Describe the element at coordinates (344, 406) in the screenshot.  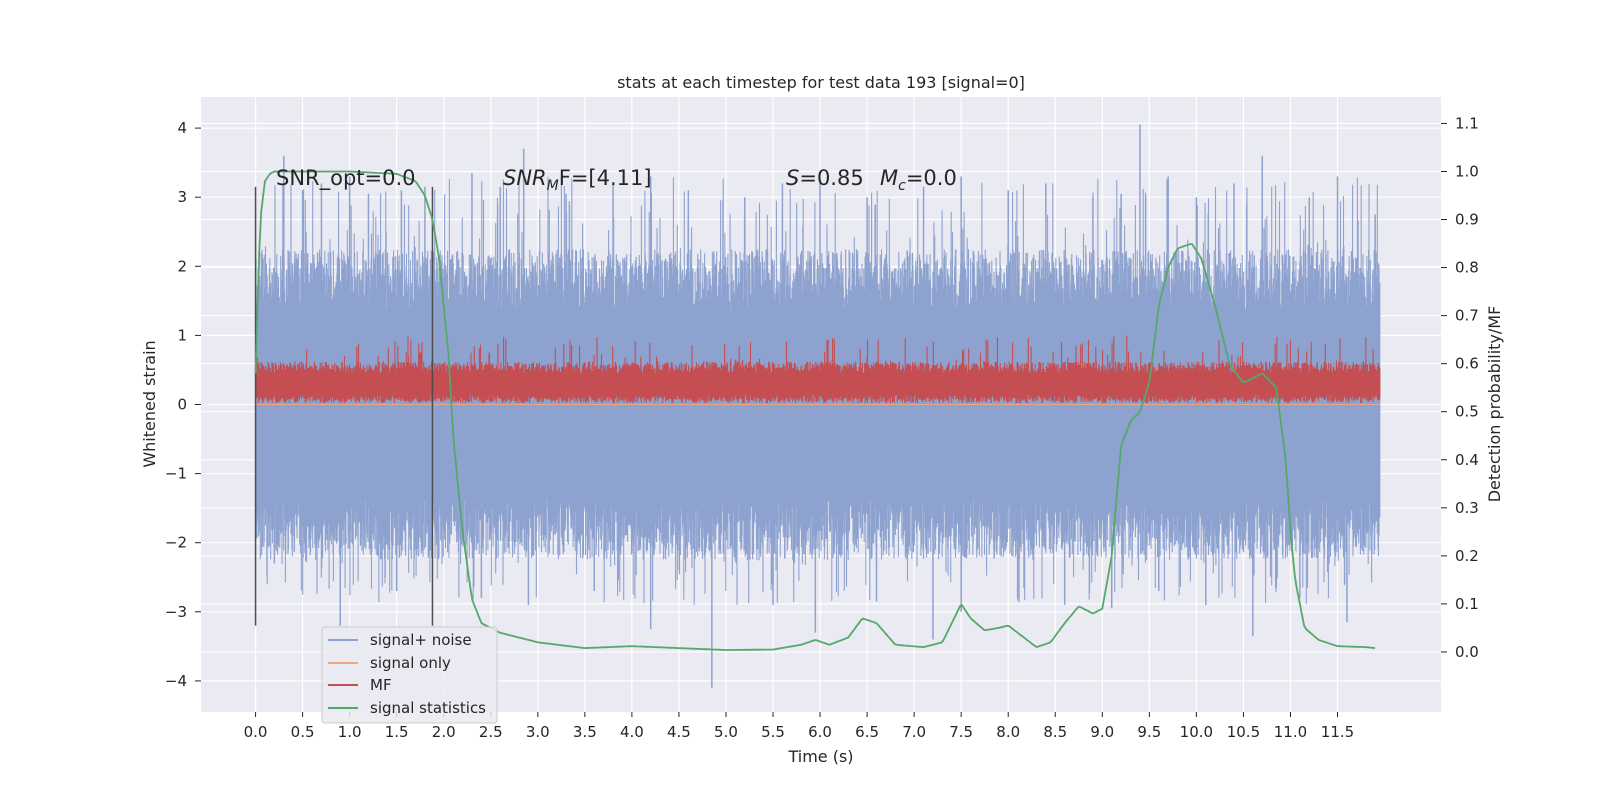
I see `vertical-markers` at that location.